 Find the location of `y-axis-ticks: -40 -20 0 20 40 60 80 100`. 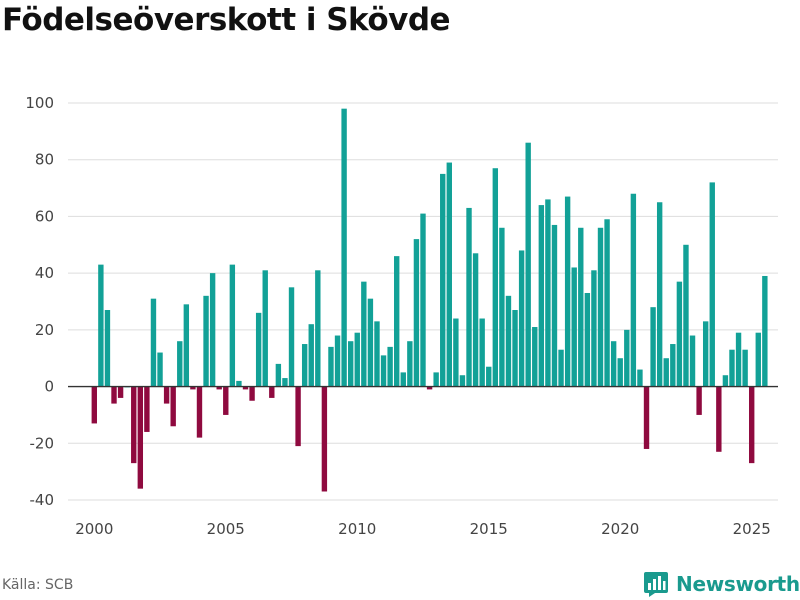

y-axis-ticks: -40 -20 0 20 40 60 80 100 is located at coordinates (39, 301).